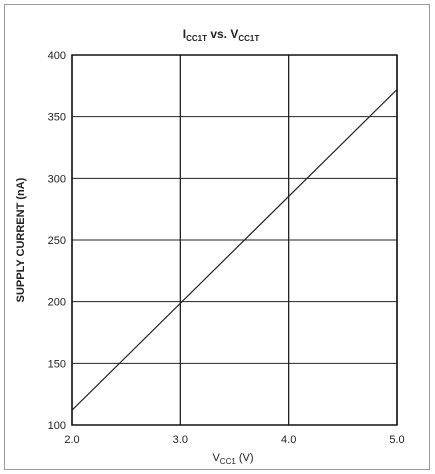 The width and height of the screenshot is (435, 474). Describe the element at coordinates (248, 38) in the screenshot. I see `chart-title-sub2: CC1T` at that location.